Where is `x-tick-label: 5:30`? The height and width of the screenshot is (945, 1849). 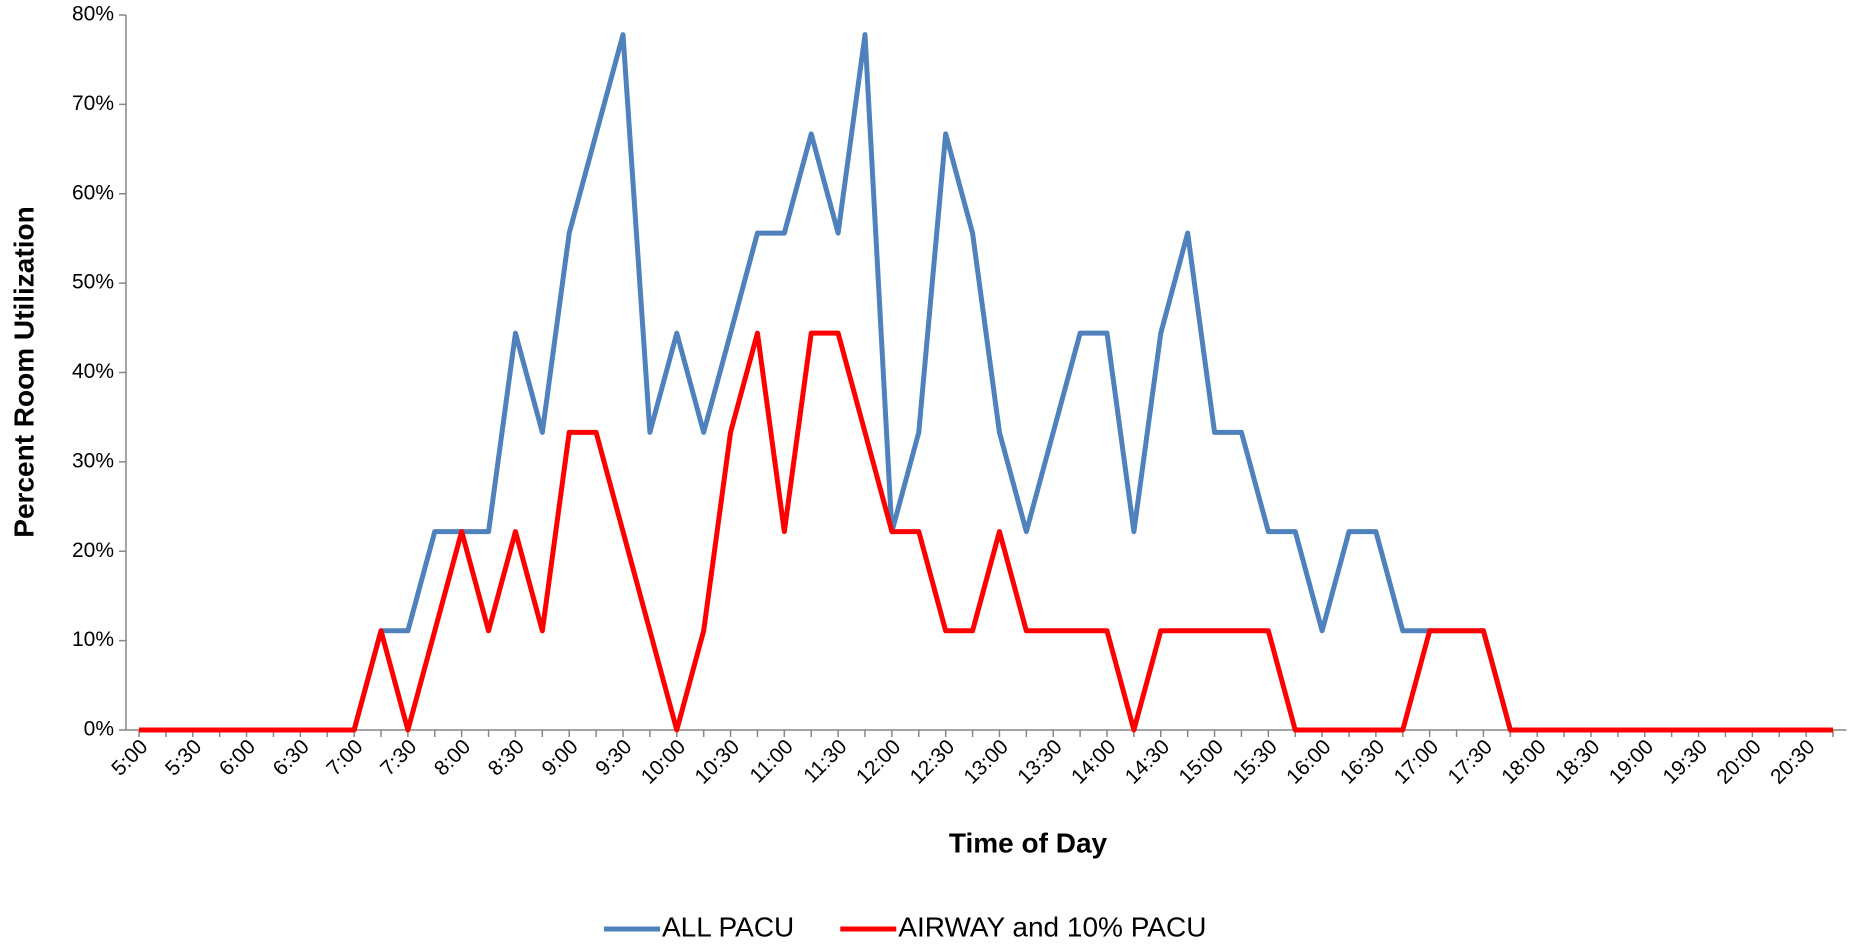
x-tick-label: 5:30 is located at coordinates (183, 757).